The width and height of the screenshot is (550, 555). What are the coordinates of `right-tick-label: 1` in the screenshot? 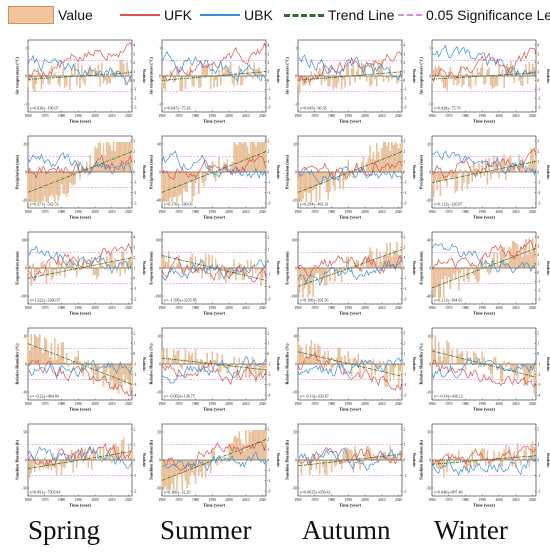 It's located at (134, 344).